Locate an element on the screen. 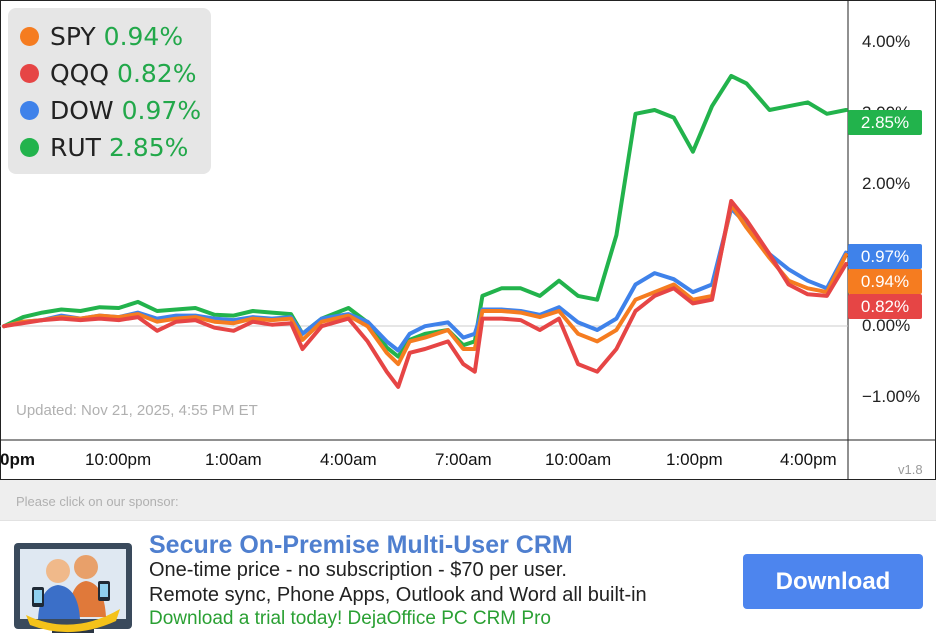 The image size is (936, 640). legend-name: SPY is located at coordinates (73, 36).